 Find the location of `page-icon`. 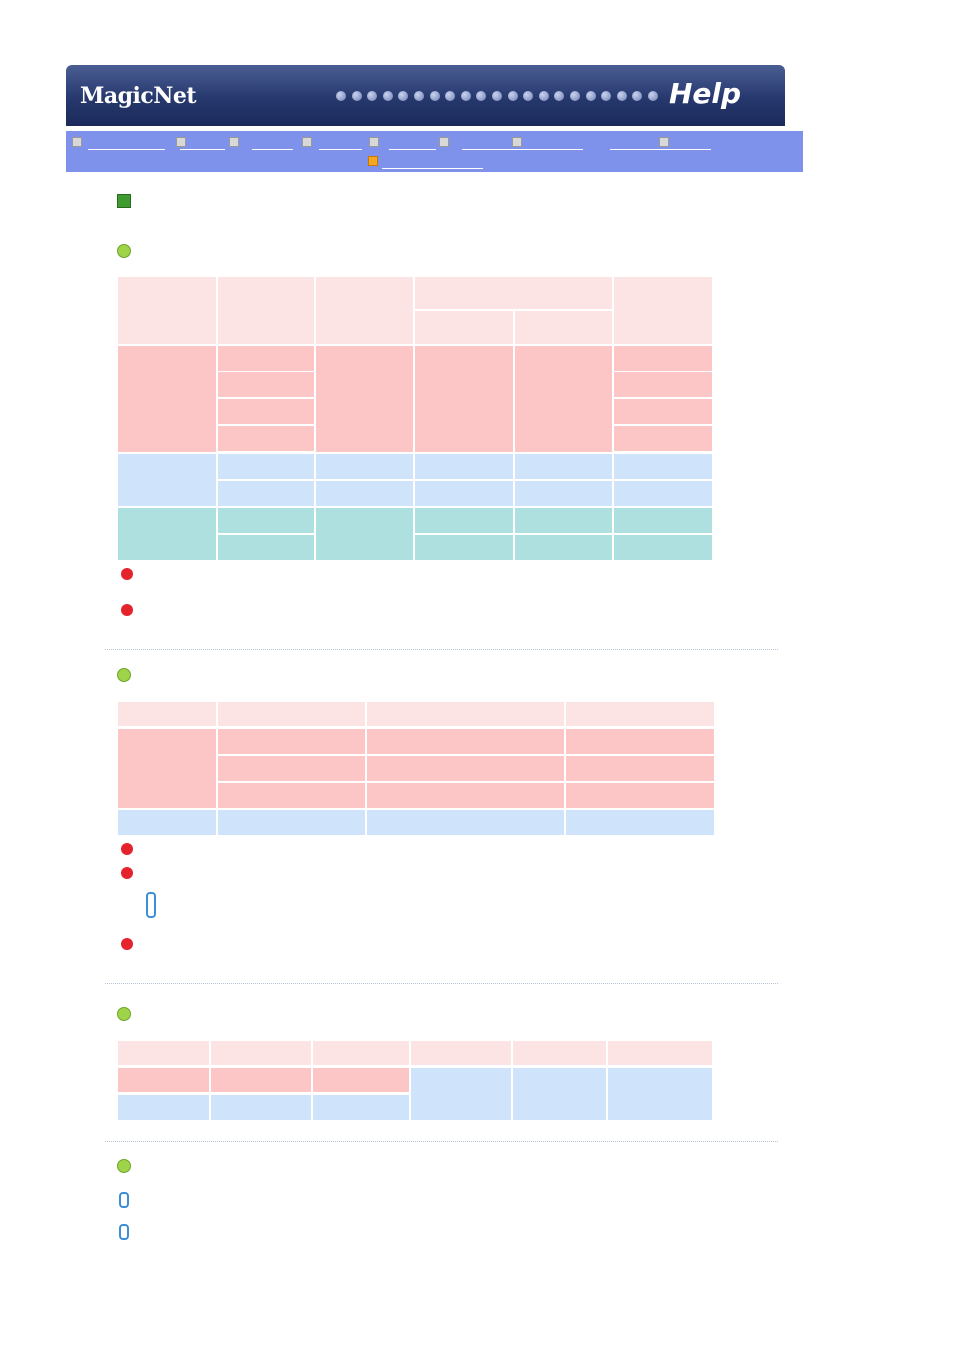

page-icon is located at coordinates (124, 201).